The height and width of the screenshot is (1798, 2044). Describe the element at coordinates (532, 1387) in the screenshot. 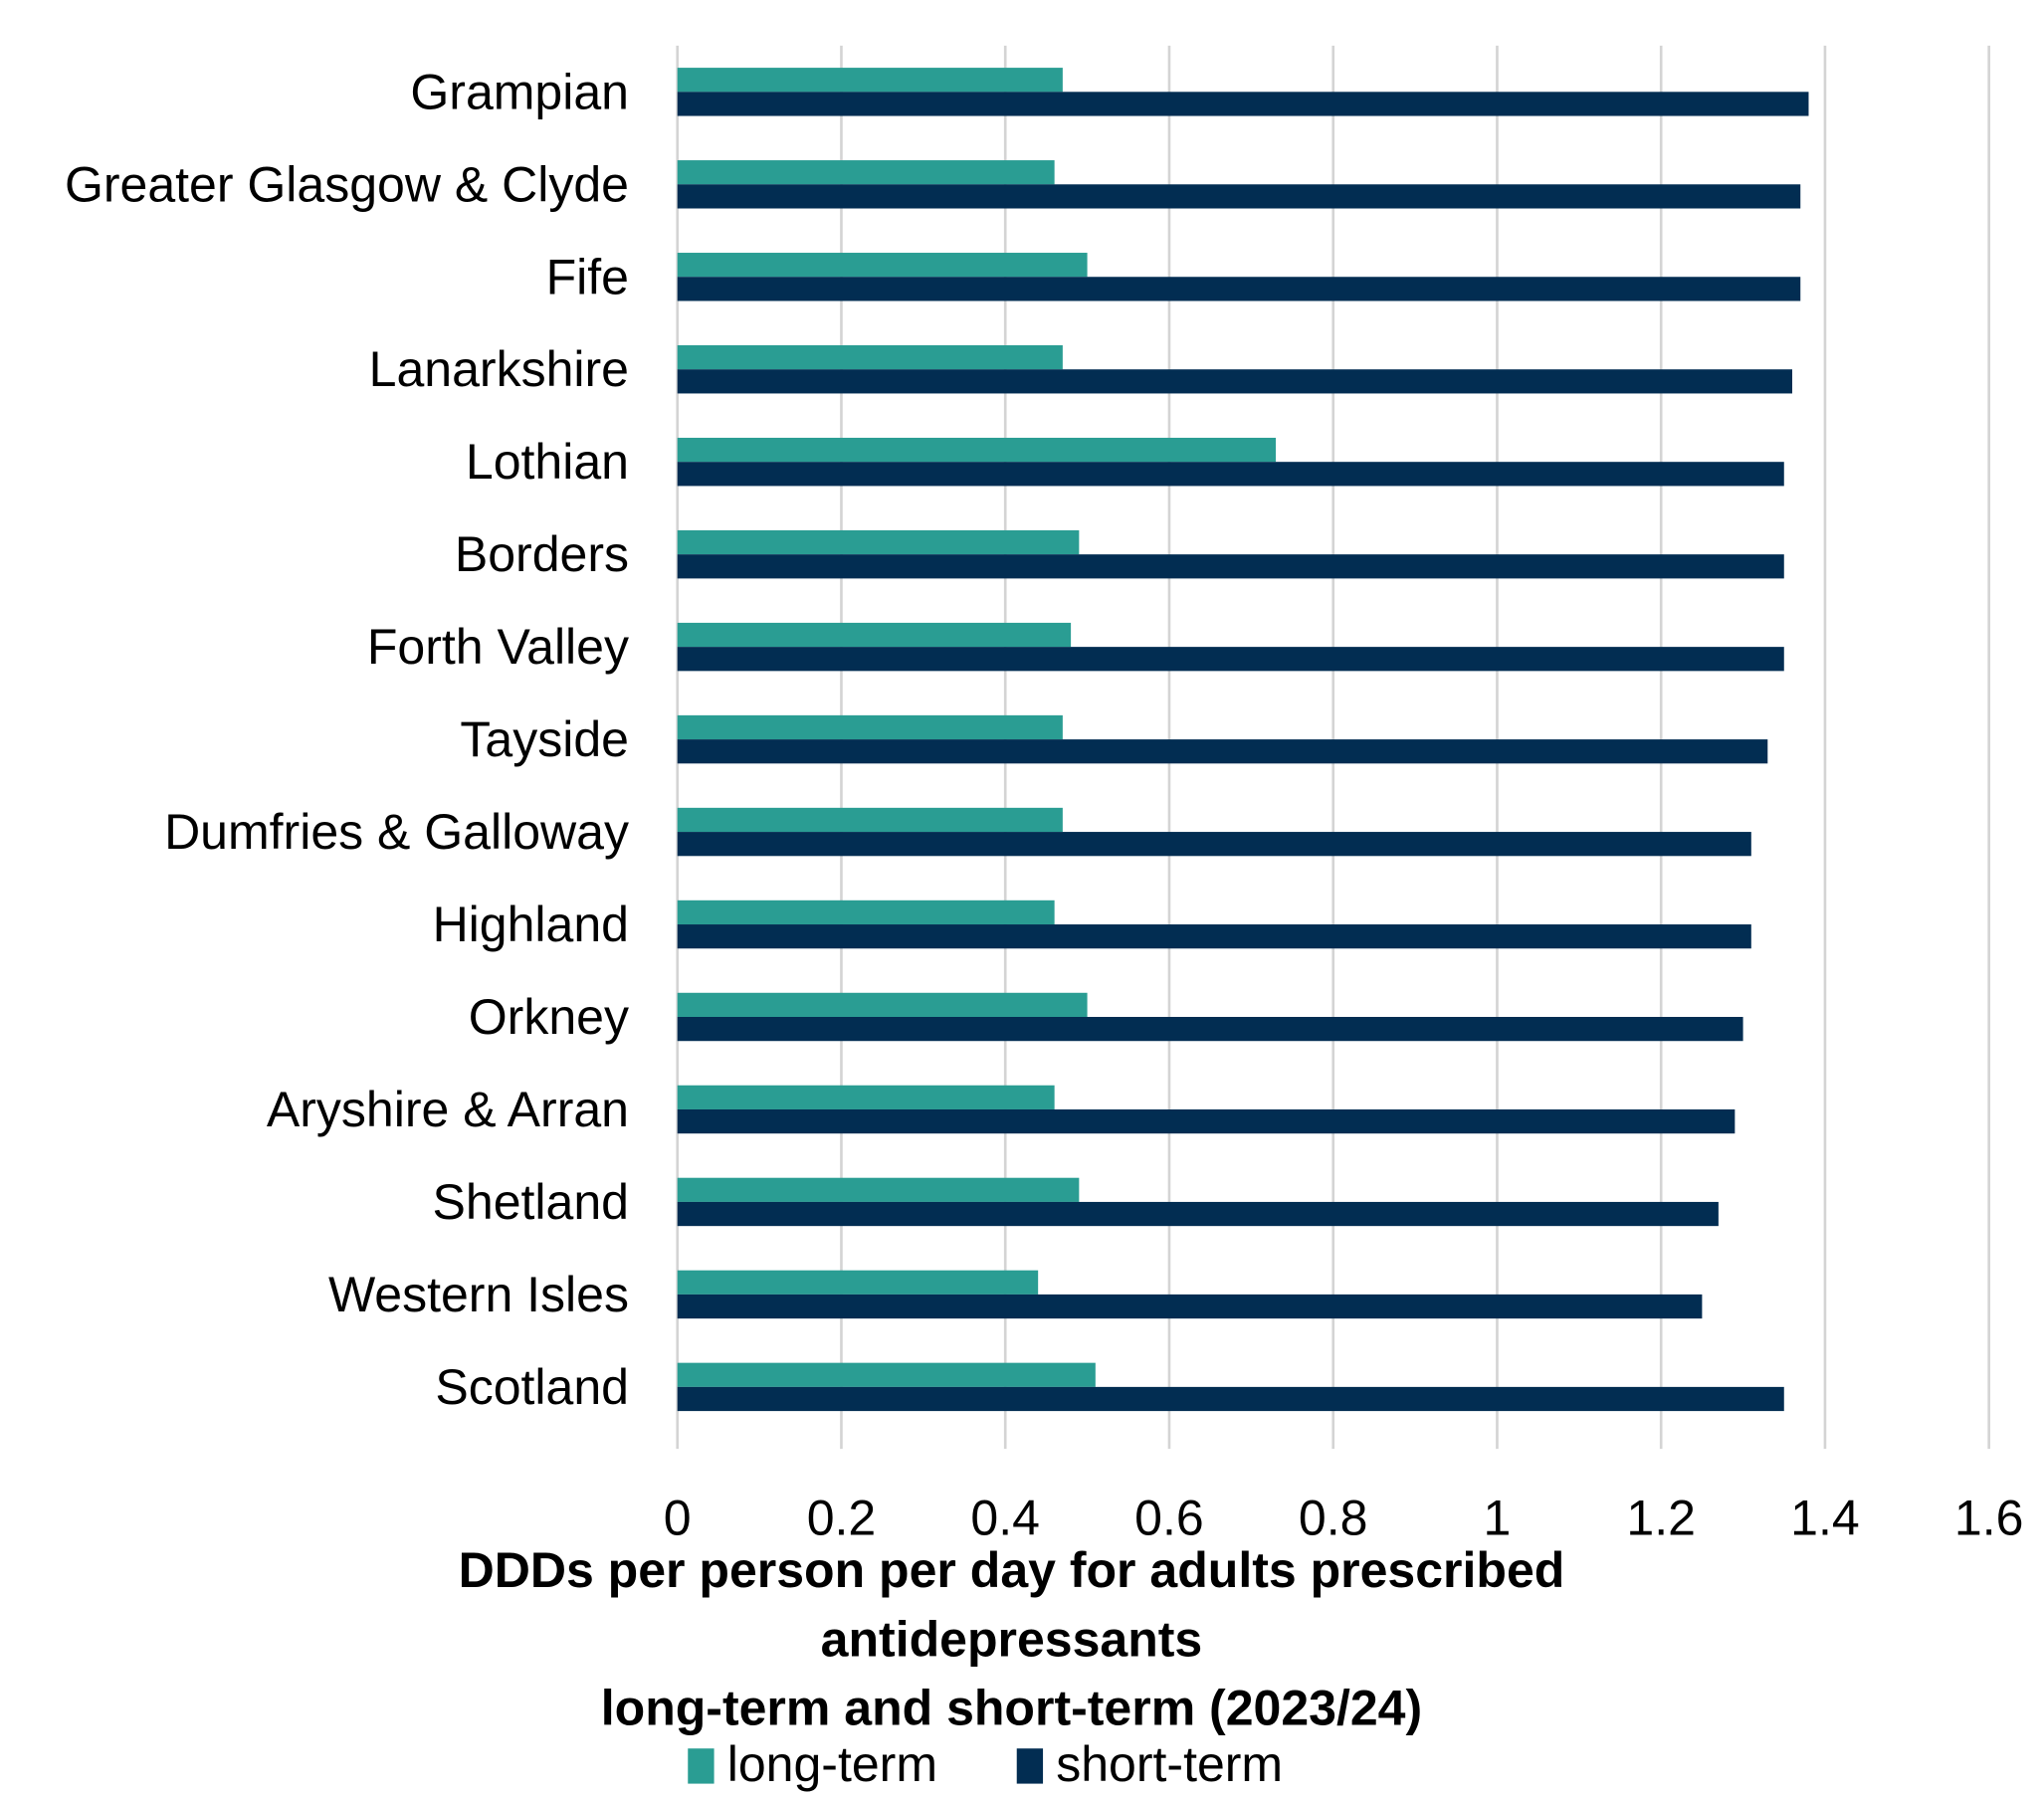

I see `category-label: Scotland` at that location.